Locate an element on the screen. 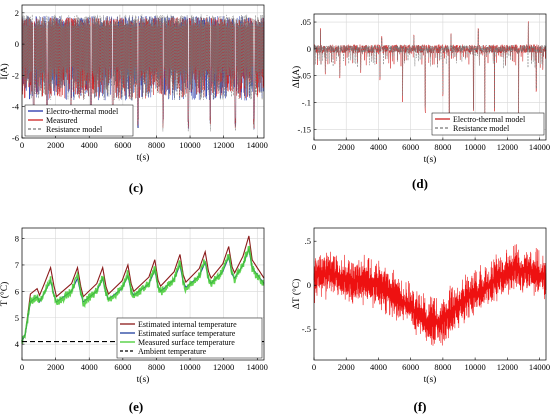  axes-frame-f is located at coordinates (430, 294).